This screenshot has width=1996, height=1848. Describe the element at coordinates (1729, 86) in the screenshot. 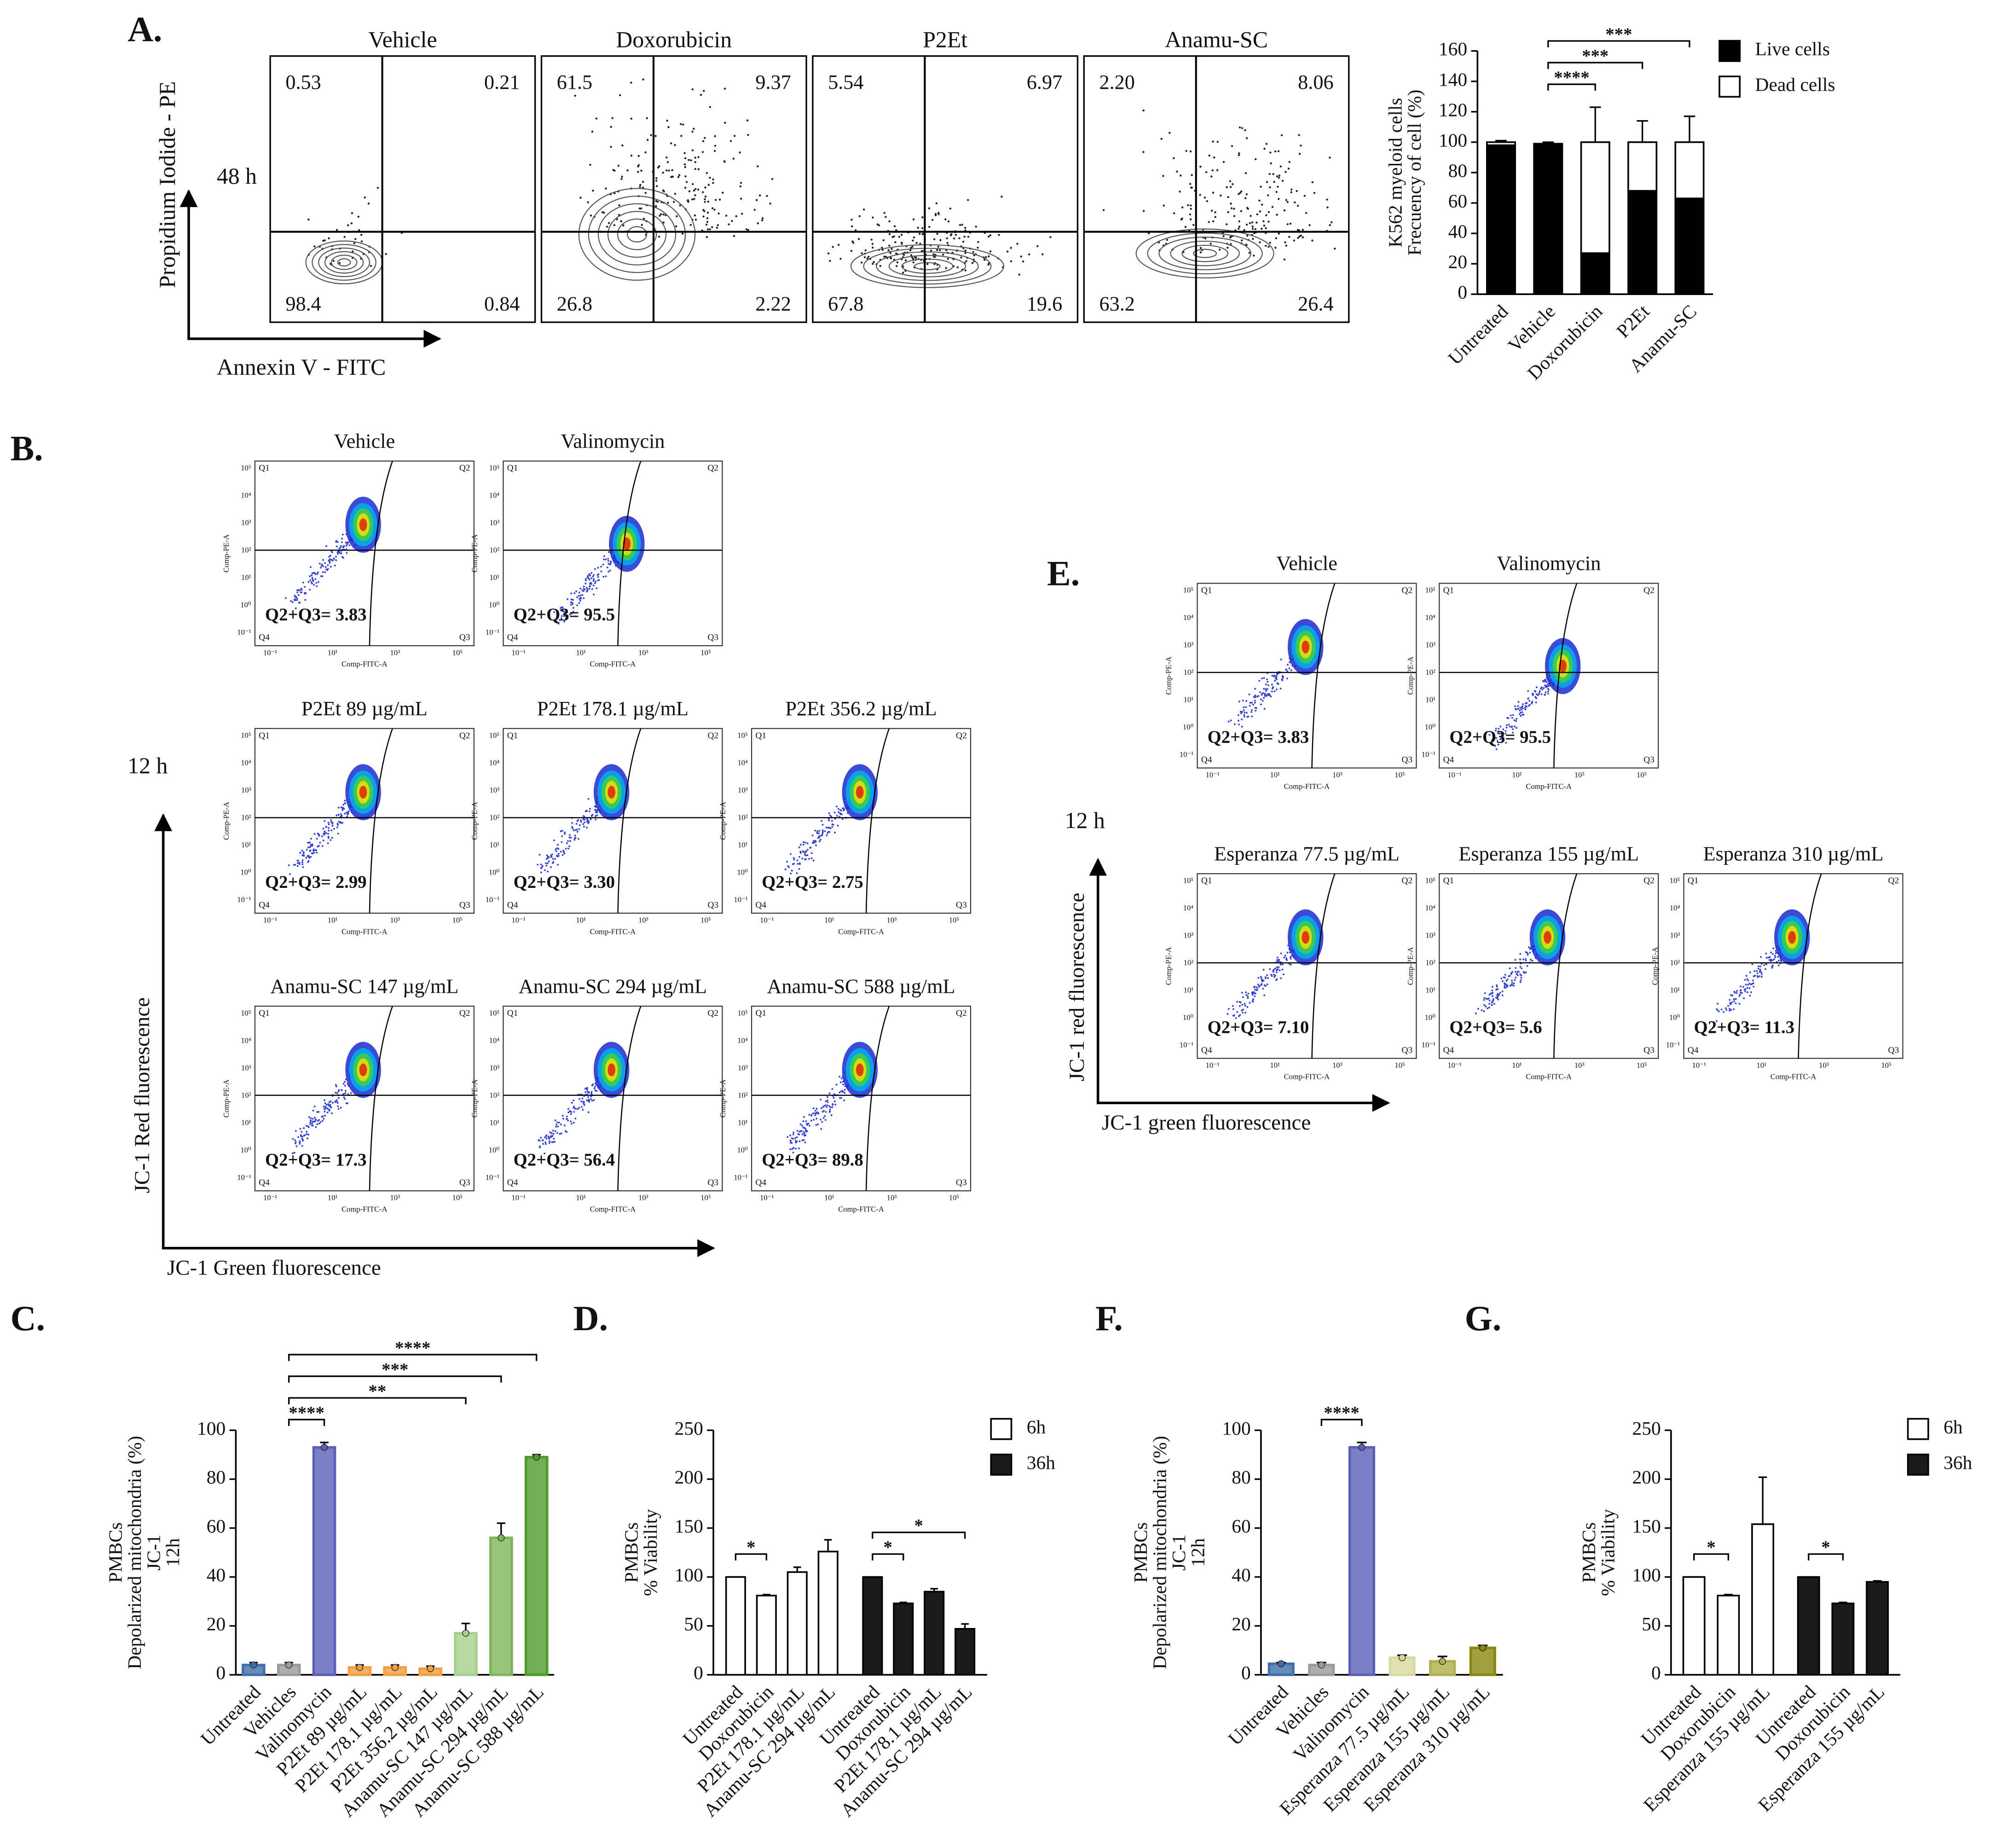

I see `legend-swatch` at that location.